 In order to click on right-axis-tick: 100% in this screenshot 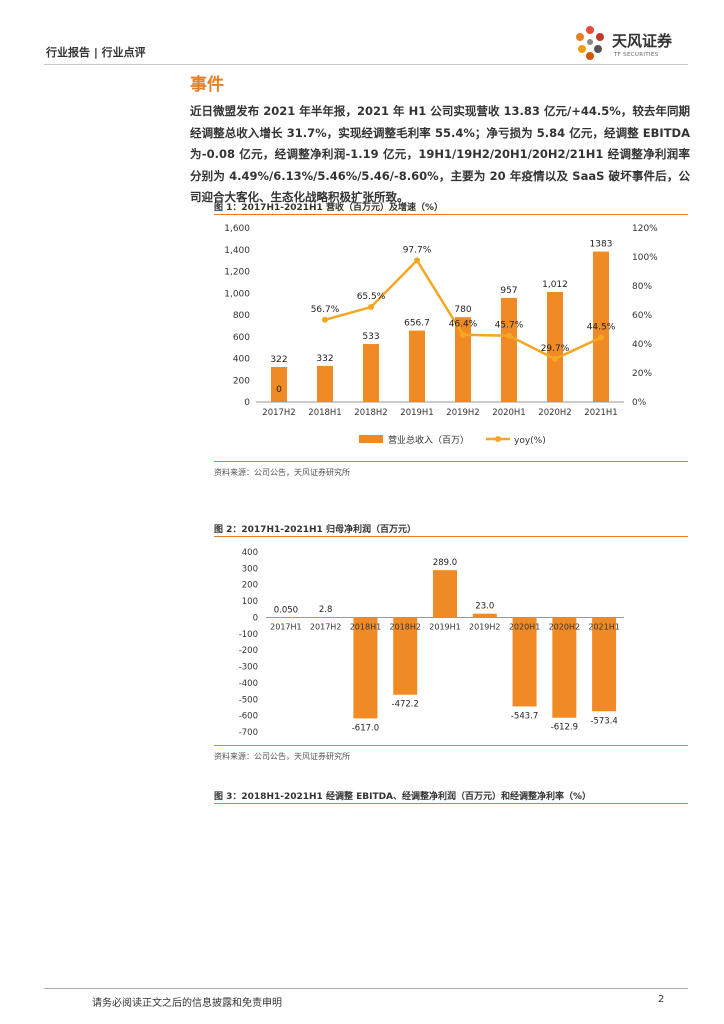, I will do `click(645, 258)`.